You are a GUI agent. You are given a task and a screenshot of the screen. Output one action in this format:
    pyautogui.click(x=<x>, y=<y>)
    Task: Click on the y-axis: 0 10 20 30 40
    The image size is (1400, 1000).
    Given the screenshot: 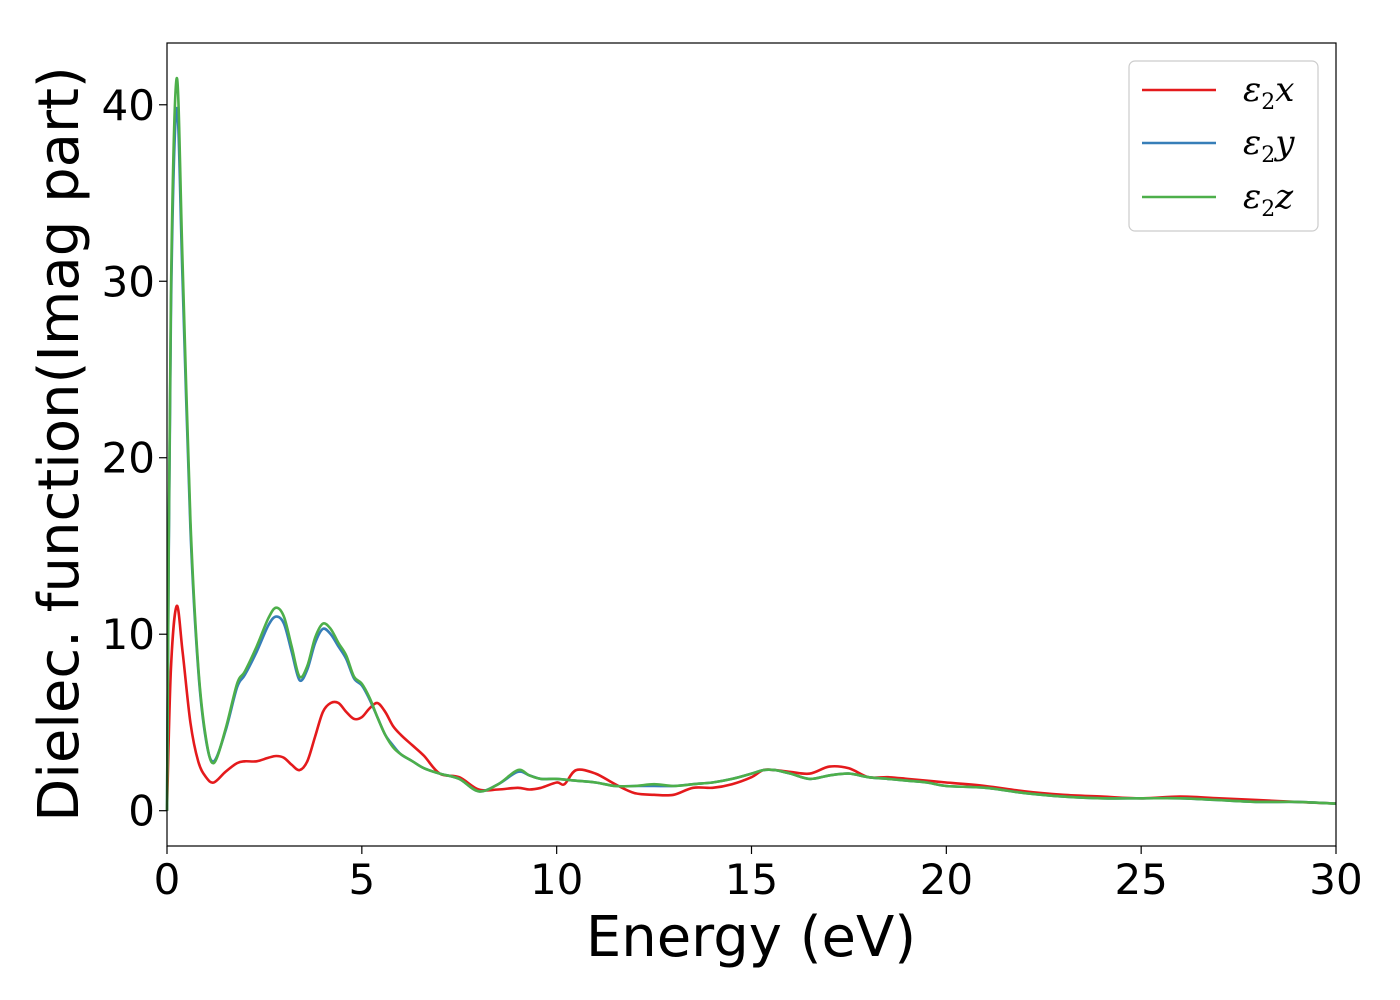 What is the action you would take?
    pyautogui.click(x=134, y=458)
    